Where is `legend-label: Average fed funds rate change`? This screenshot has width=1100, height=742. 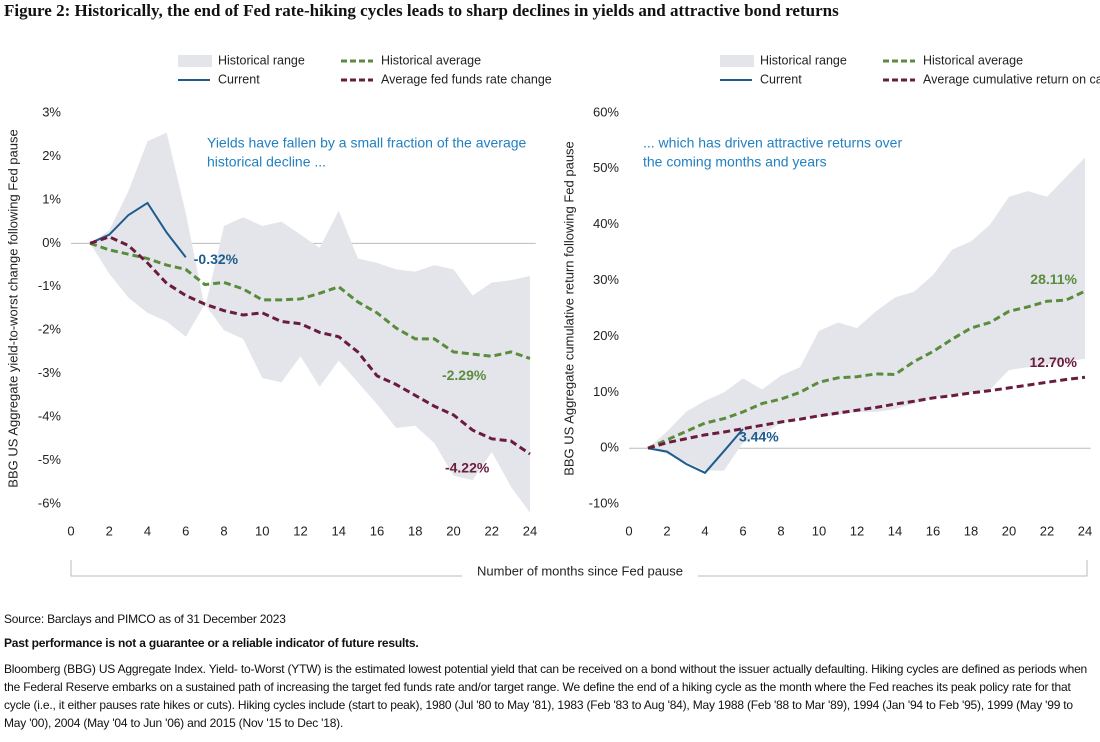 legend-label: Average fed funds rate change is located at coordinates (466, 79).